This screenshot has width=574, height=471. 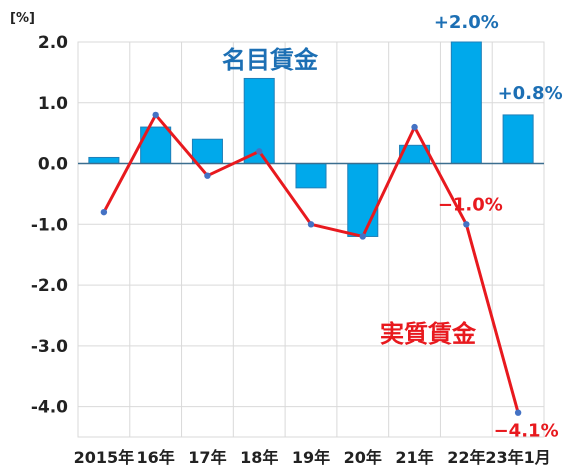 I want to click on x-tick-label: 2015年, so click(x=104, y=457).